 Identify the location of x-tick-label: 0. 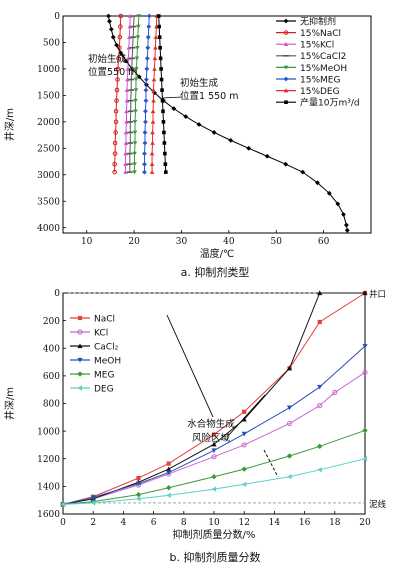
(63, 523).